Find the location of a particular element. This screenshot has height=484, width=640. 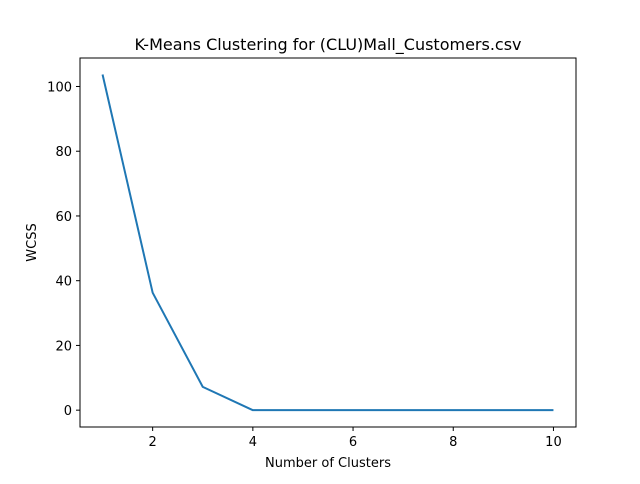

y-tick-label: 100 is located at coordinates (59, 87).